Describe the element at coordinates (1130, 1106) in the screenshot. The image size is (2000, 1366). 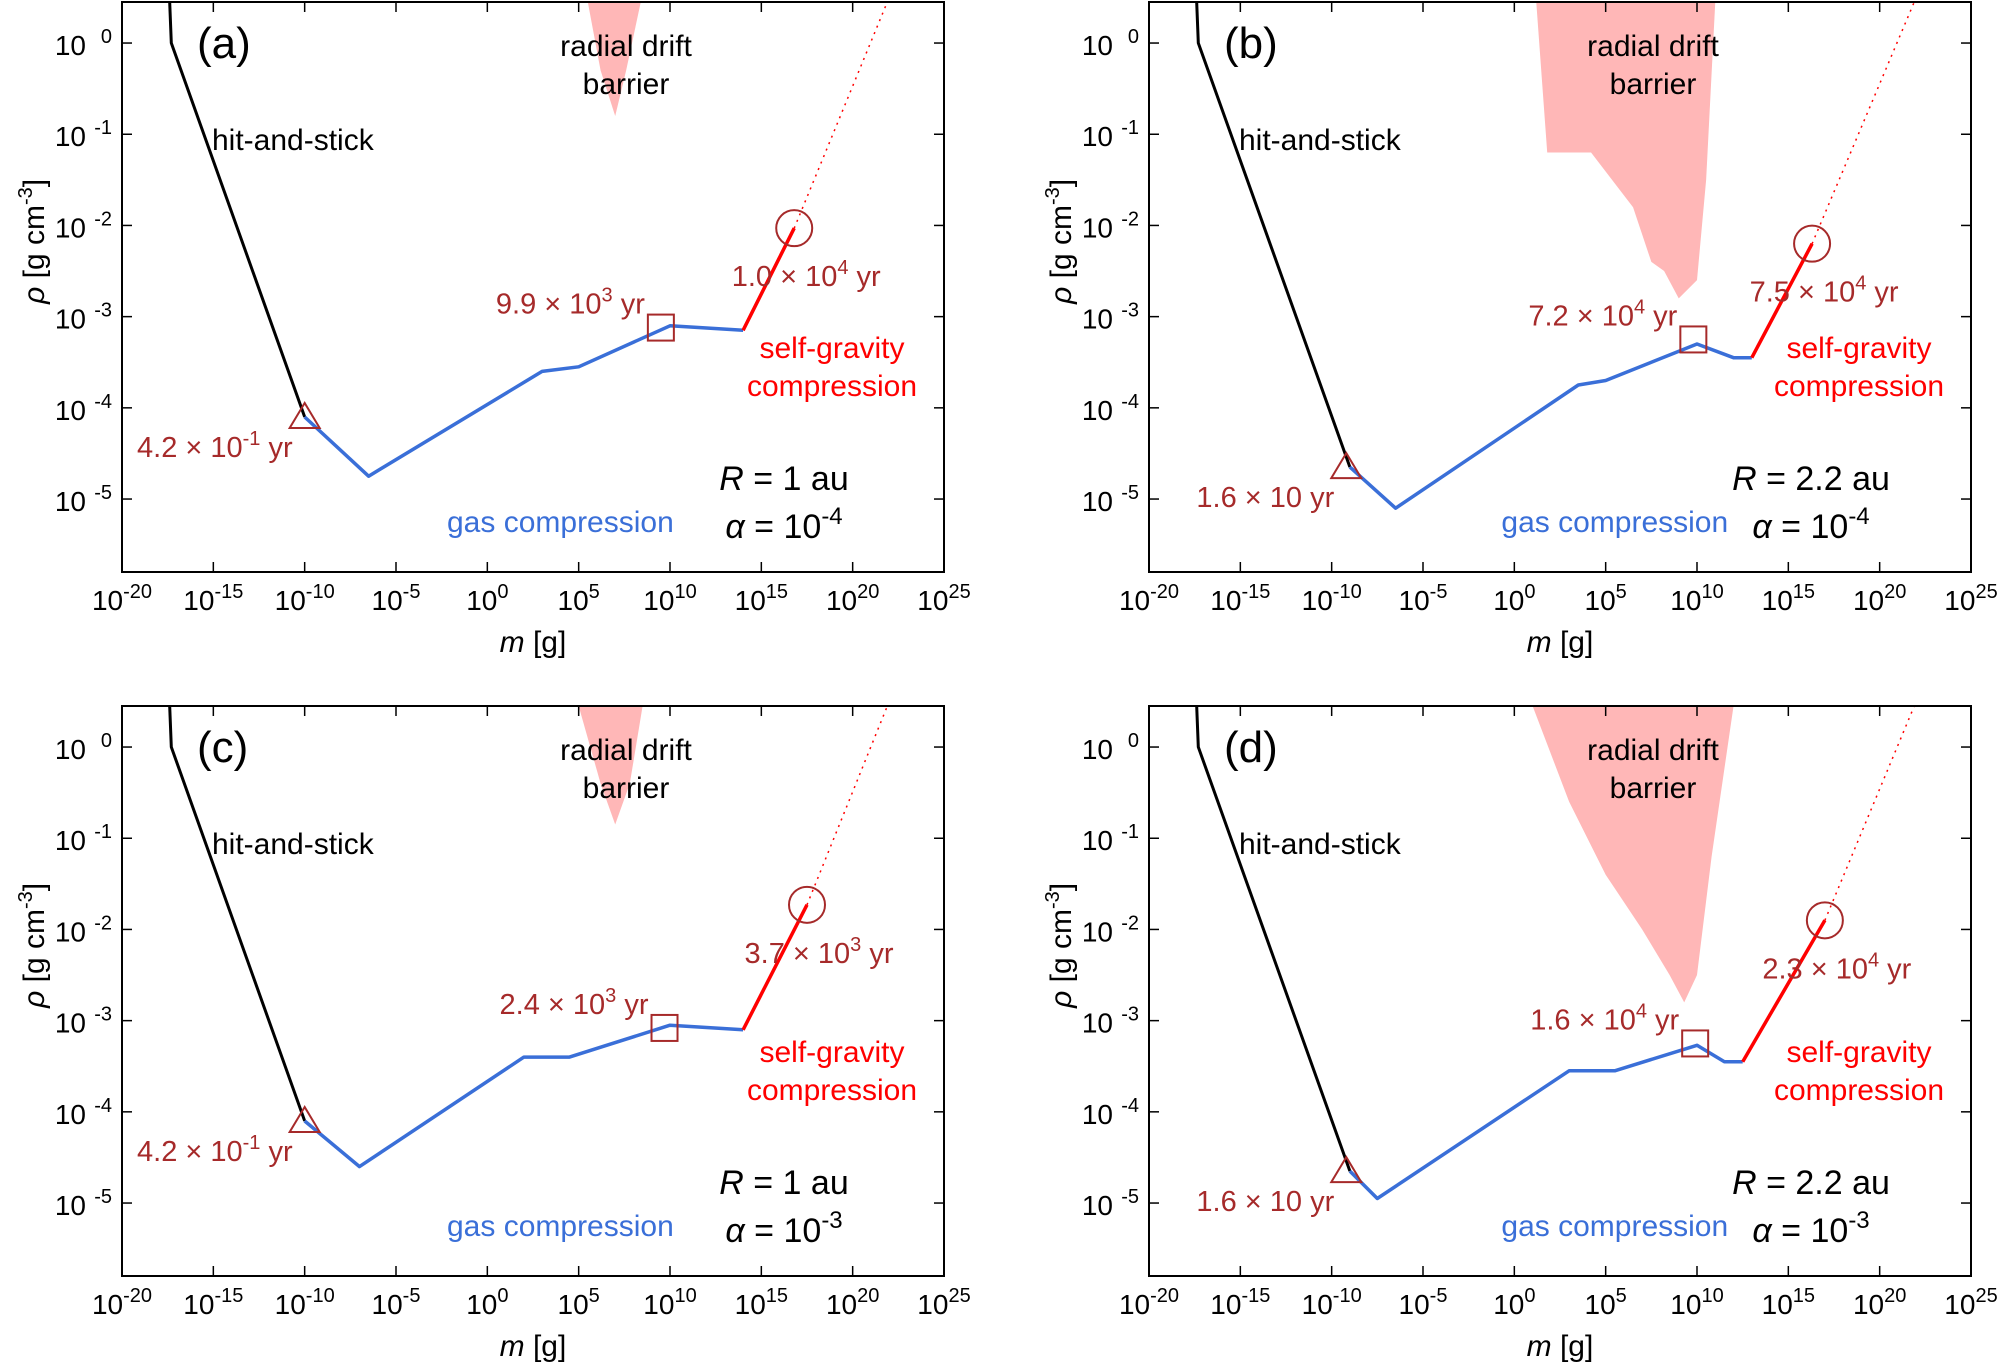
I see `y-tick-exp: -4` at that location.